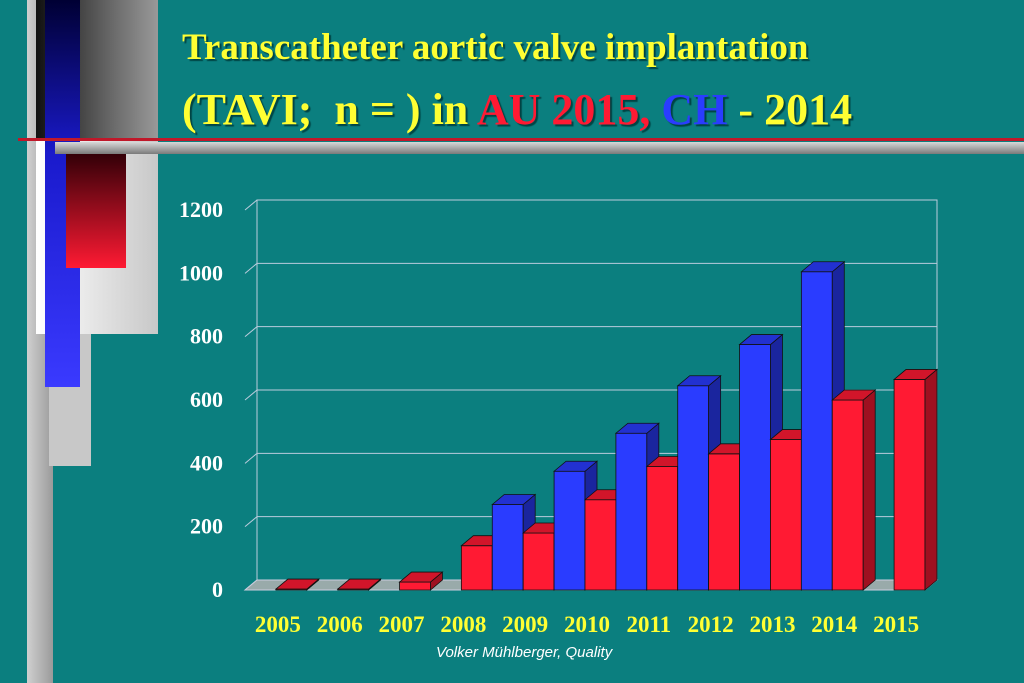 The image size is (1024, 683). What do you see at coordinates (648, 623) in the screenshot?
I see `x-tick-label: 2011` at bounding box center [648, 623].